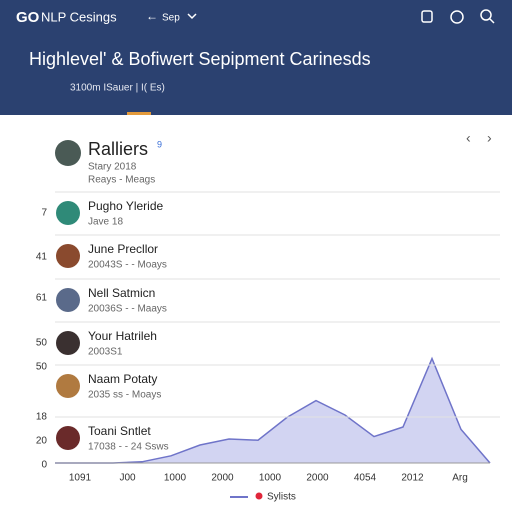 Image resolution: width=512 pixels, height=512 pixels. Describe the element at coordinates (127, 478) in the screenshot. I see `x-label: J00` at that location.